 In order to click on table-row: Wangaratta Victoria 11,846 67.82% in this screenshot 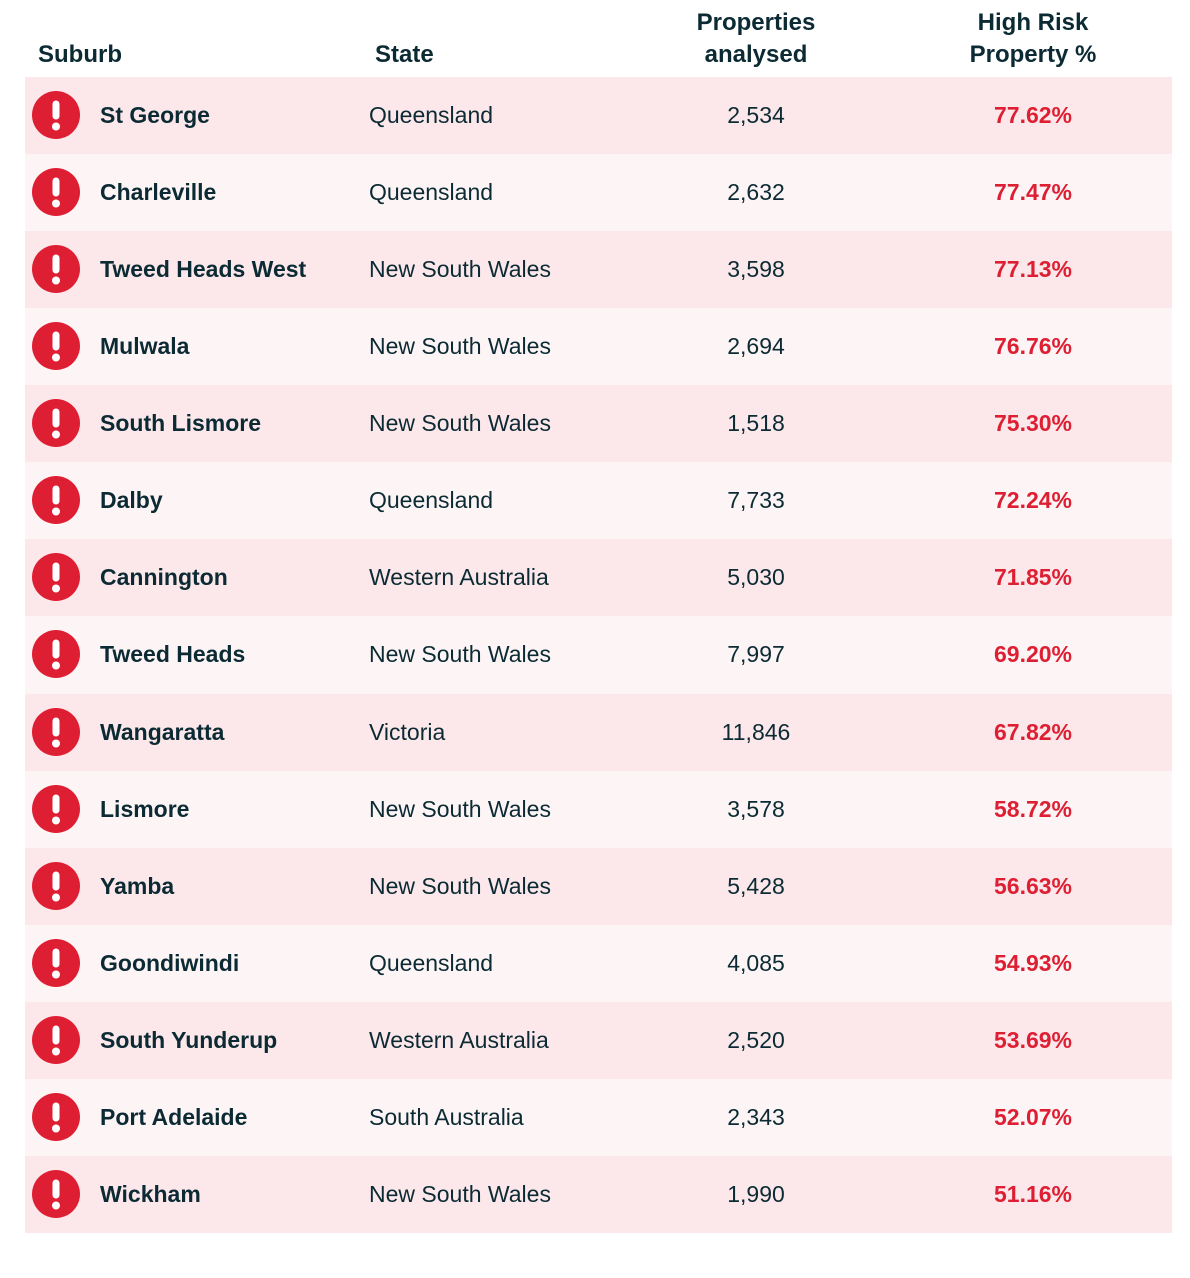, I will do `click(598, 732)`.